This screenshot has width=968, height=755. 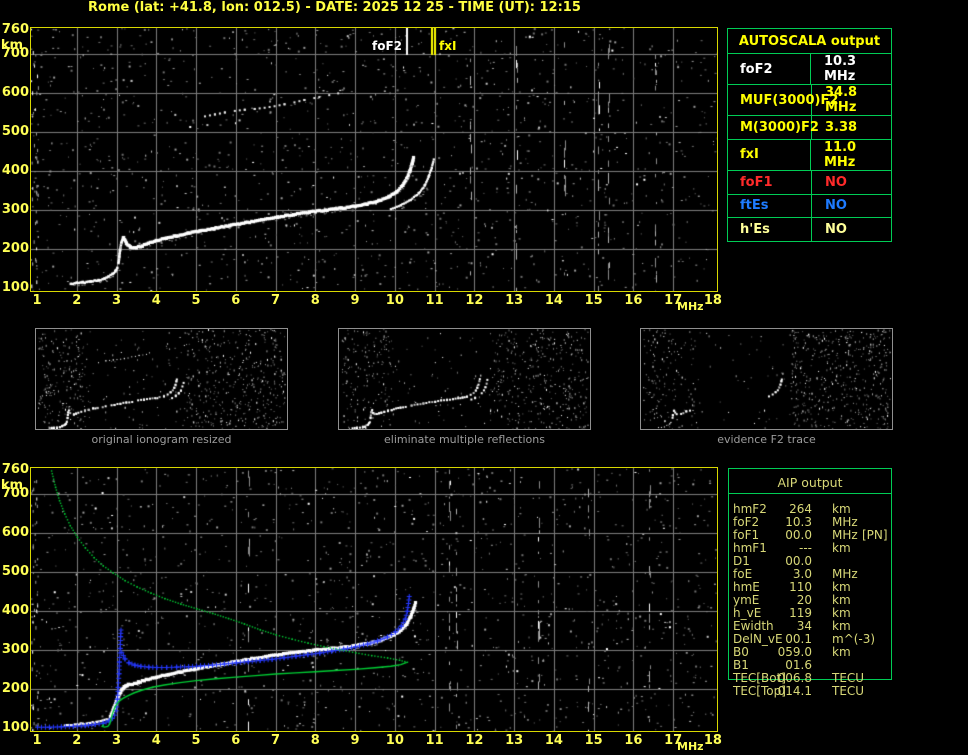 I want to click on aip-output-table-border: AIP output, so click(x=810, y=574).